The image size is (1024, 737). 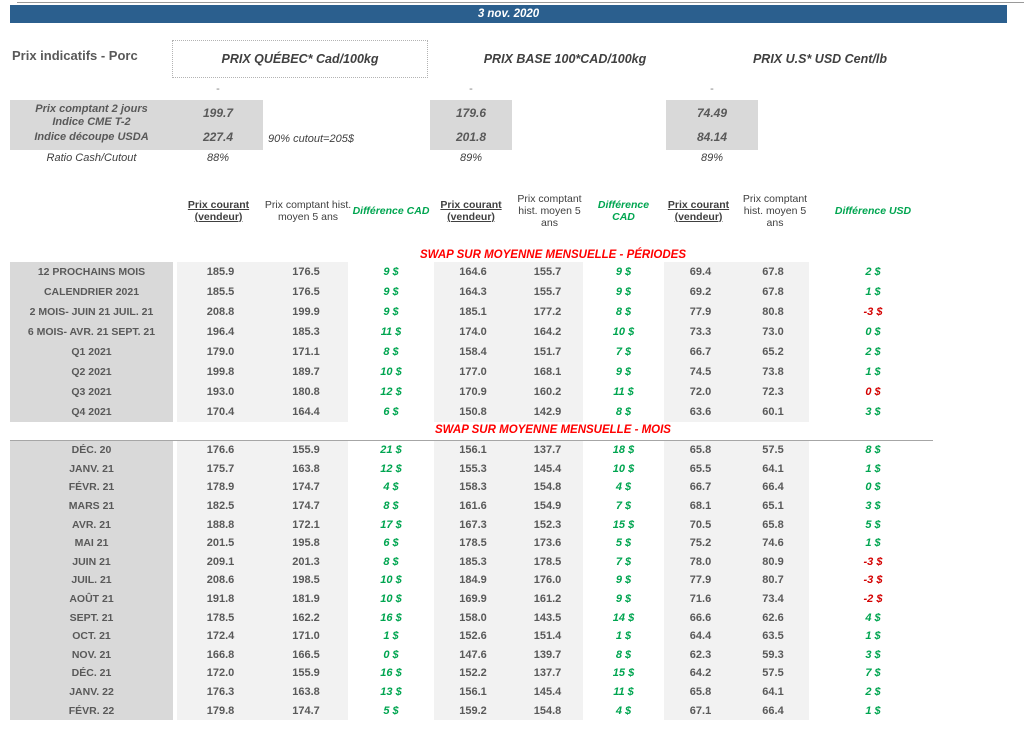 I want to click on price-cell: 67.8, so click(x=775, y=272).